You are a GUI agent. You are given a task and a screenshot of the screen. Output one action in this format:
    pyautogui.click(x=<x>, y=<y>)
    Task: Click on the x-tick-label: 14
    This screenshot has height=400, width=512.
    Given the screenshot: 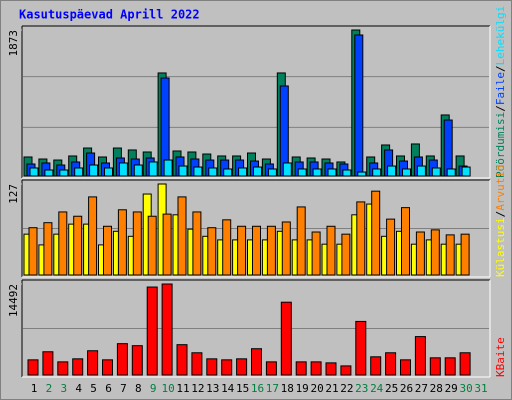 What is the action you would take?
    pyautogui.click(x=228, y=388)
    